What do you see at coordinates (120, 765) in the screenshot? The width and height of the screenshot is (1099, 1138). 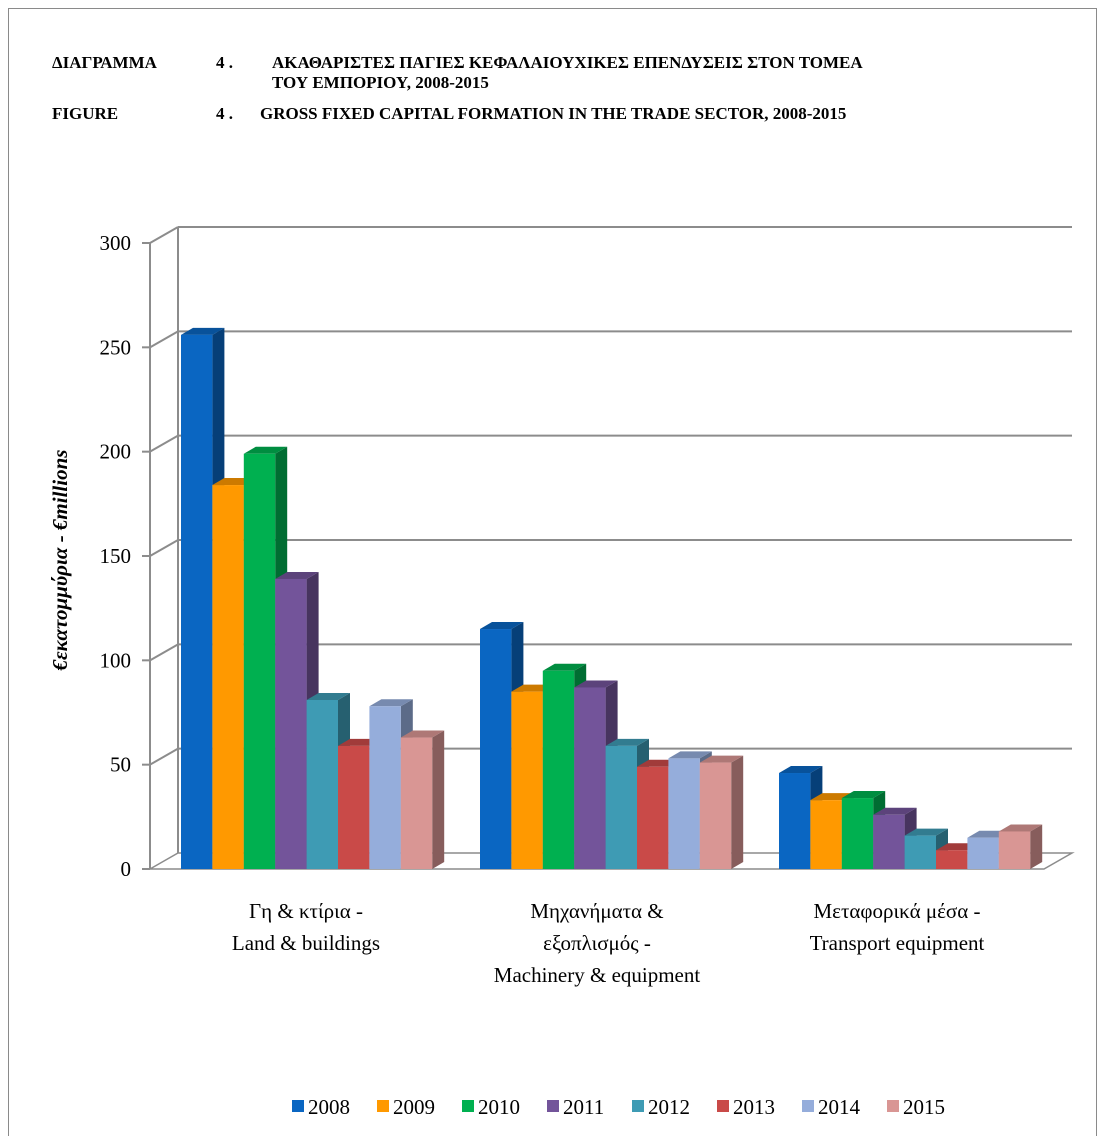 I see `y-tick-label-50: 50` at bounding box center [120, 765].